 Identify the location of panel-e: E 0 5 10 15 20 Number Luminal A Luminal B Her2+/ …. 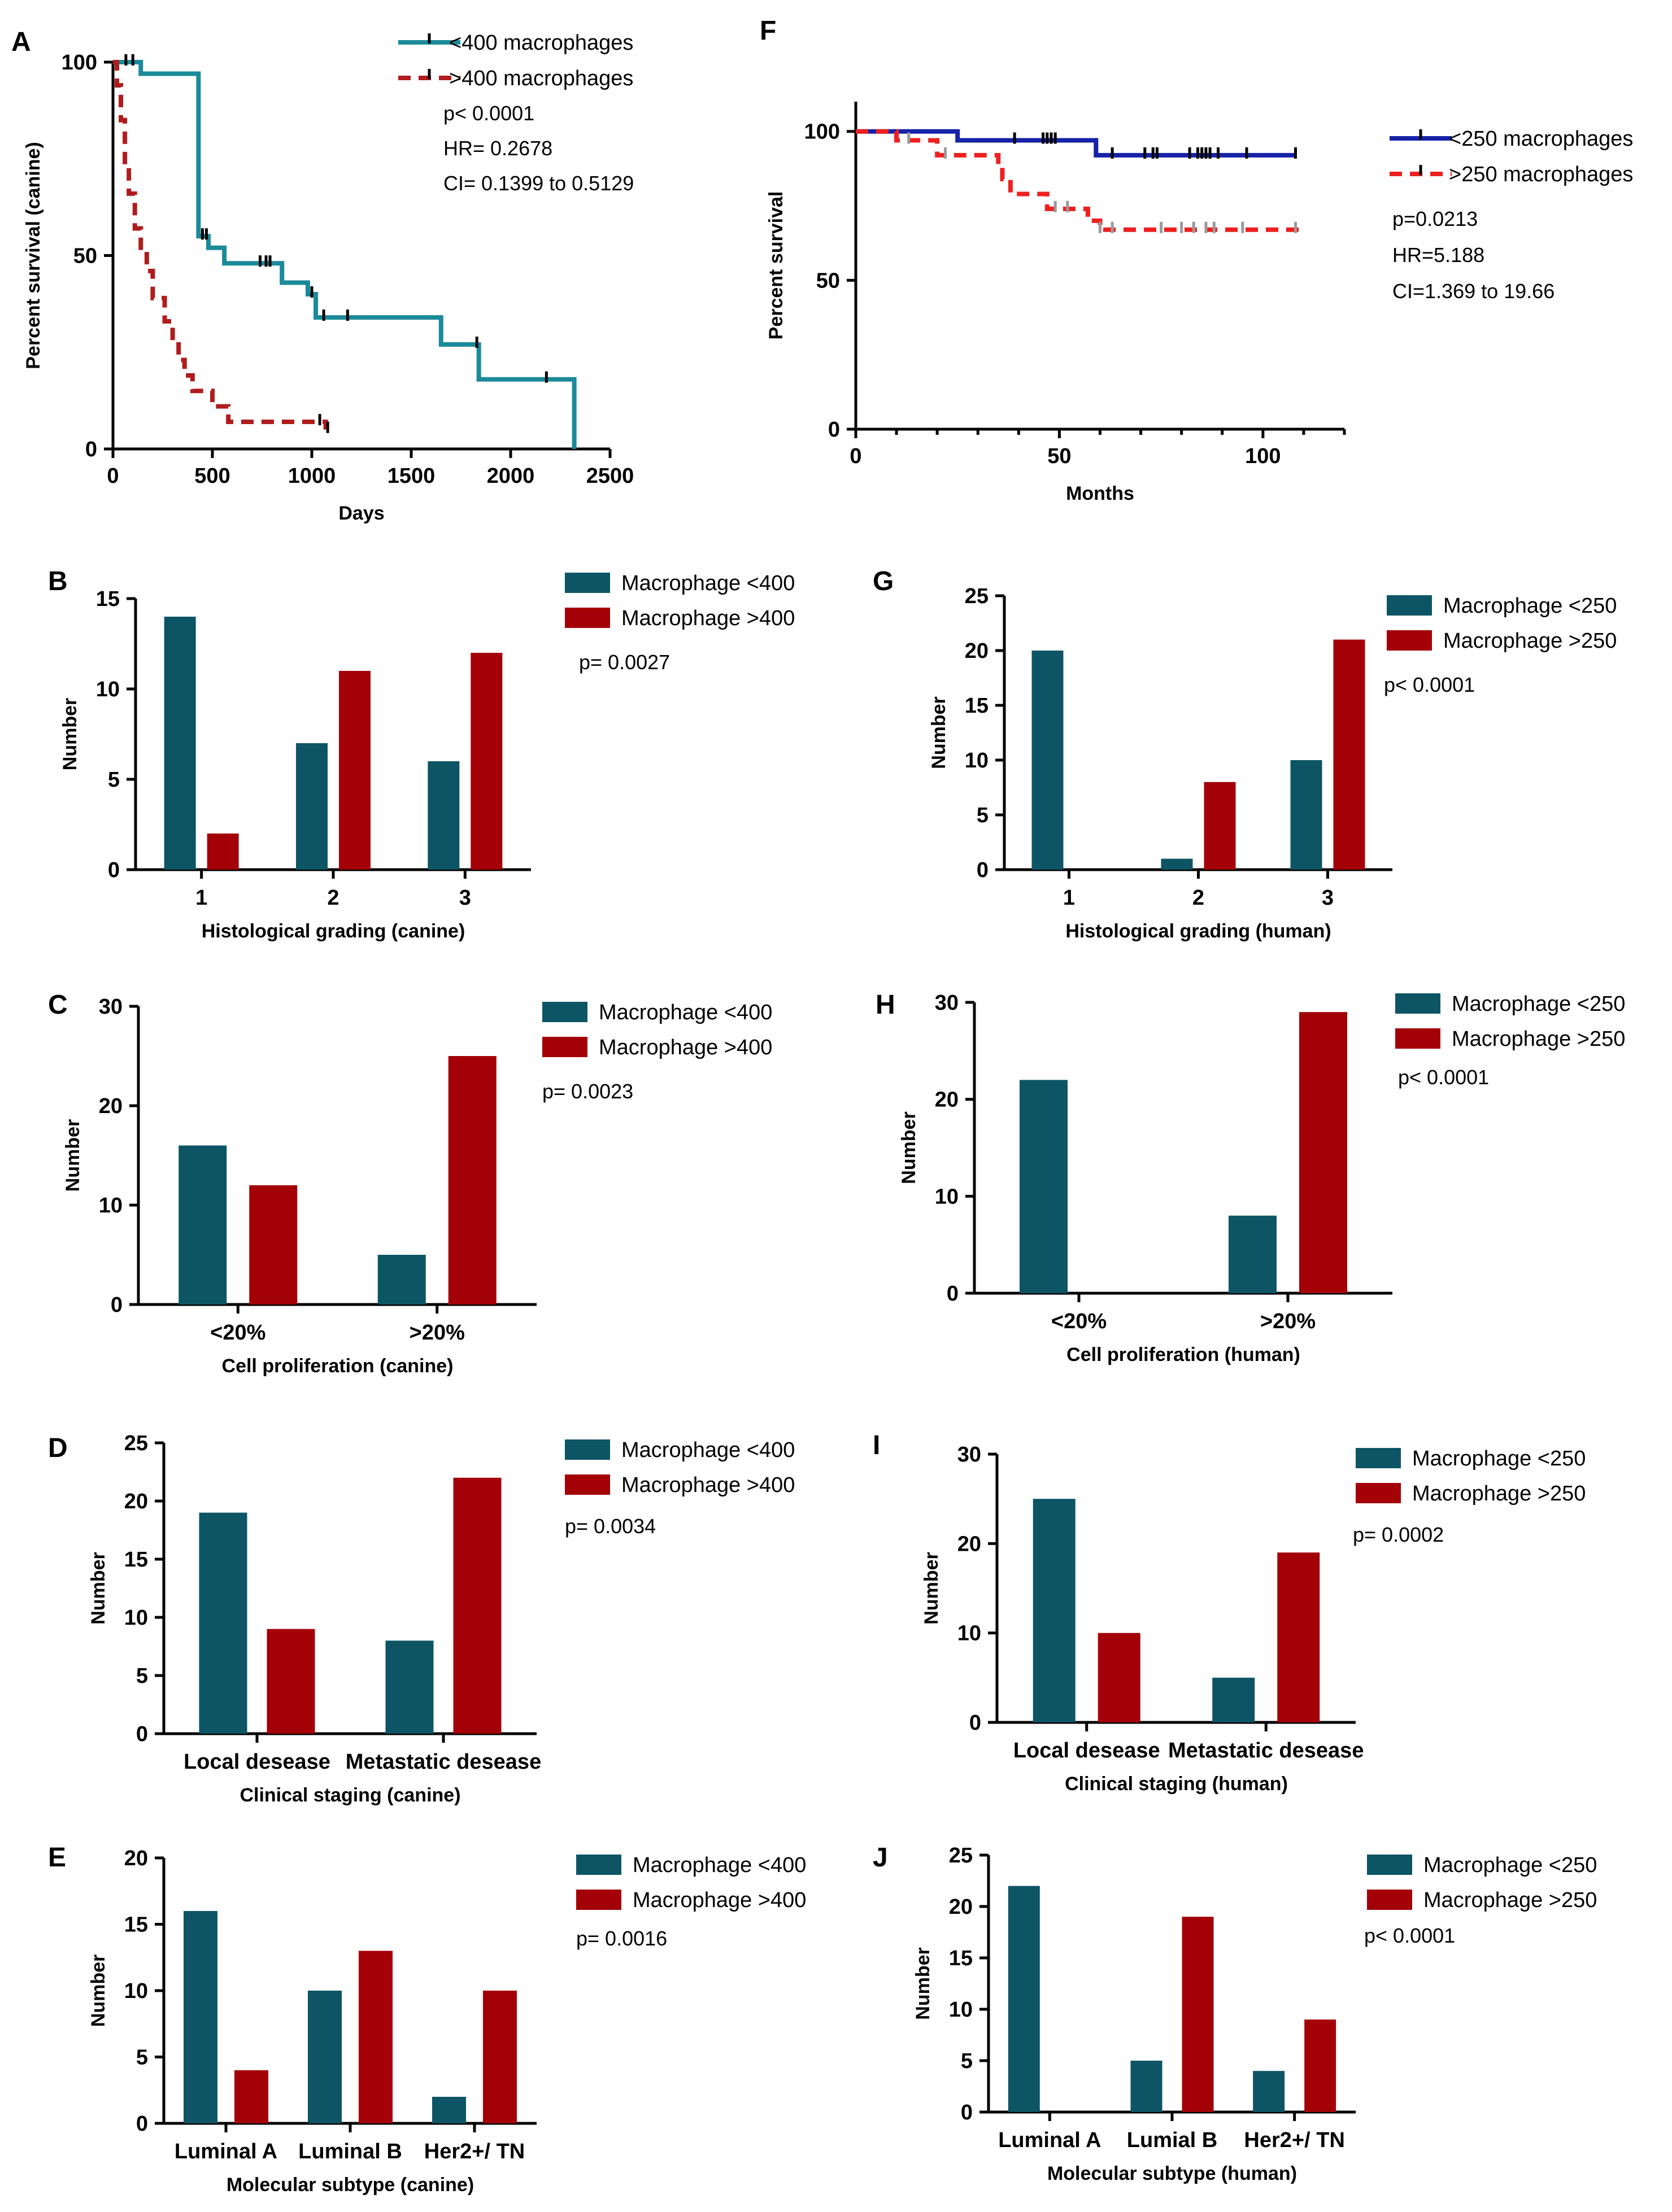
(427, 2019).